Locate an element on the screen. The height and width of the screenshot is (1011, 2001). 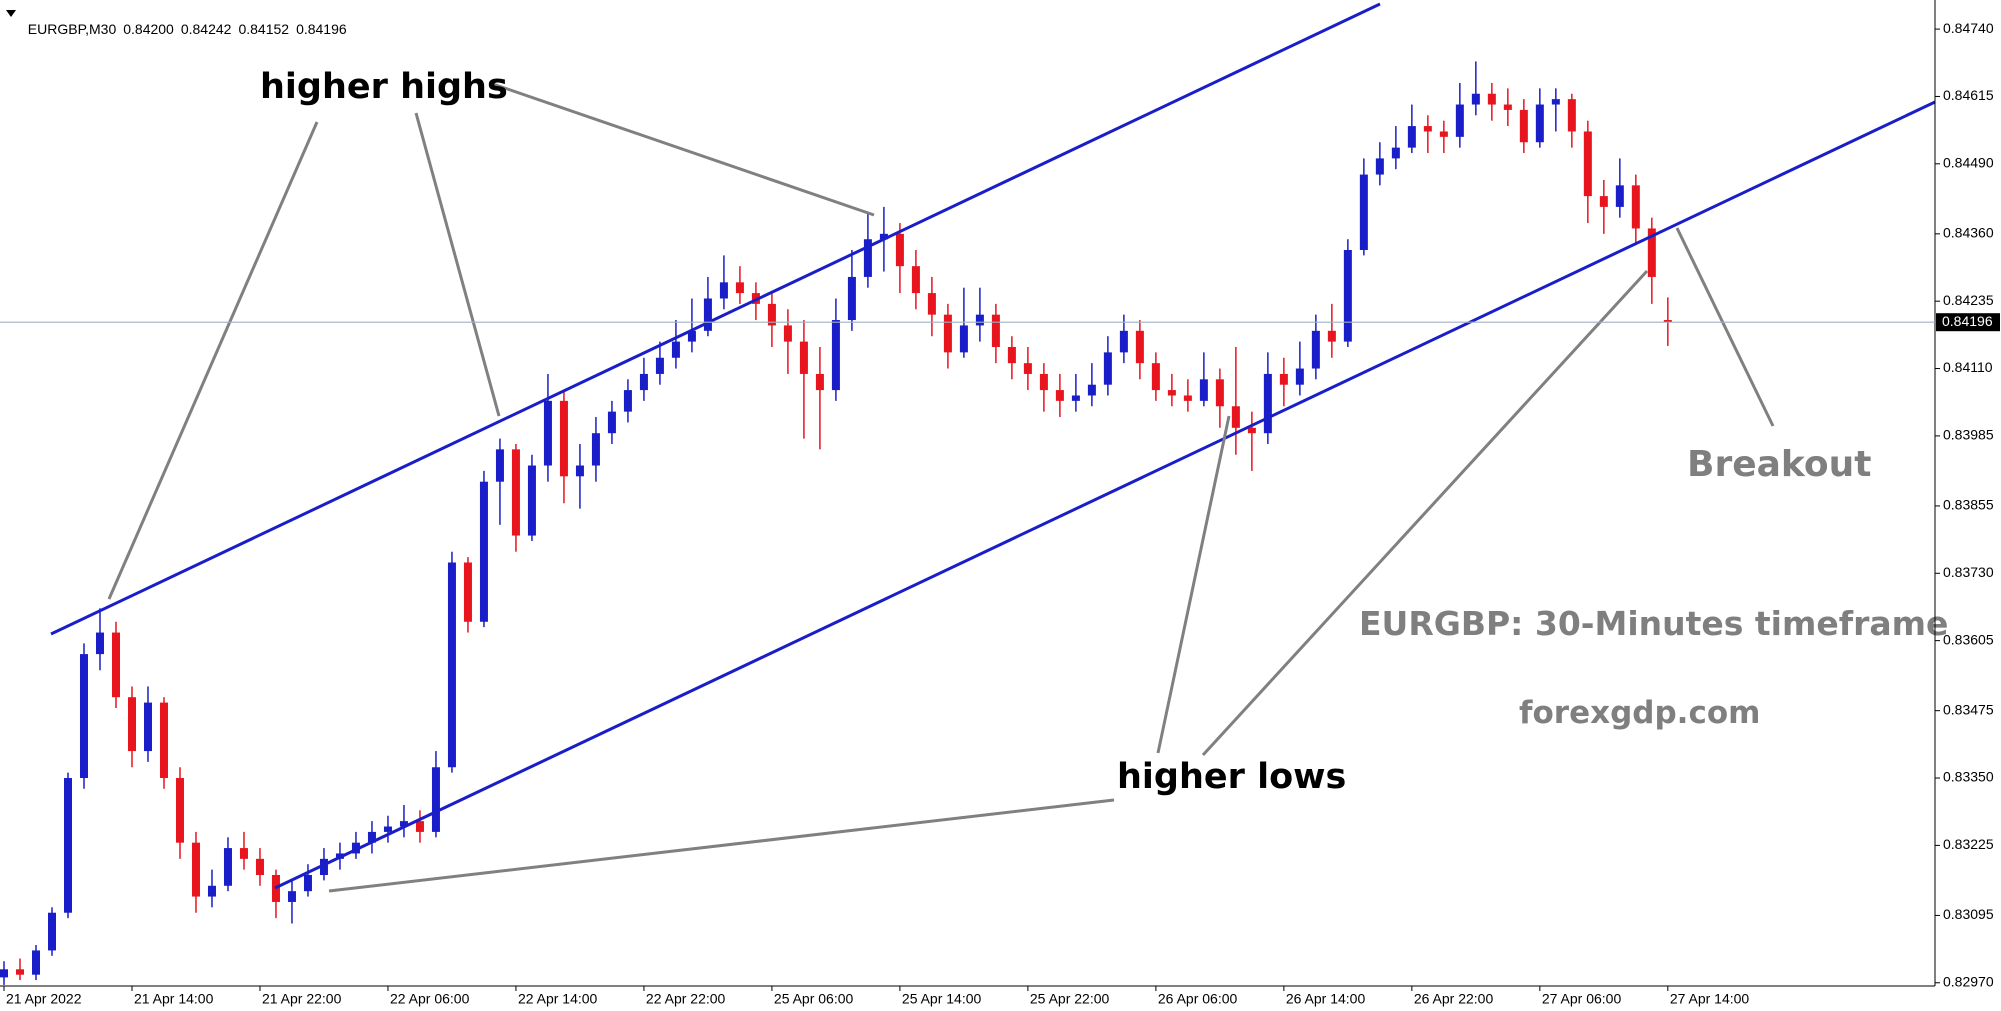
x-tick-label: 22 Apr 22:00 is located at coordinates (686, 999).